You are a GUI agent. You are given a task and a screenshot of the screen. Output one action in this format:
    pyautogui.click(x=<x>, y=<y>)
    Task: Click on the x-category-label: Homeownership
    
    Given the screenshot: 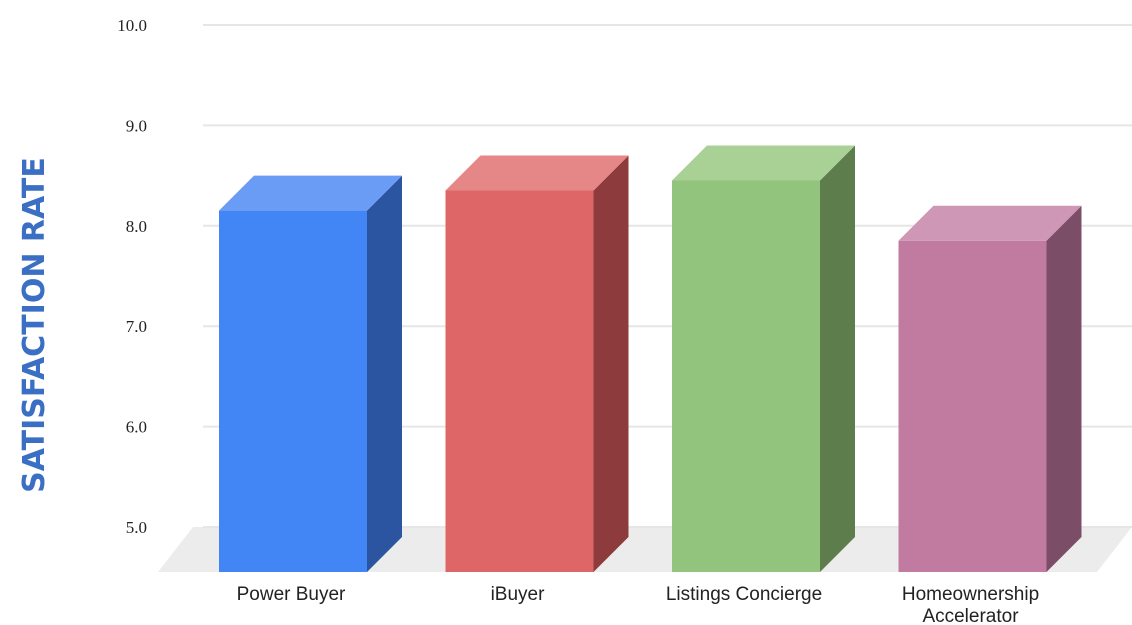 What is the action you would take?
    pyautogui.click(x=970, y=594)
    